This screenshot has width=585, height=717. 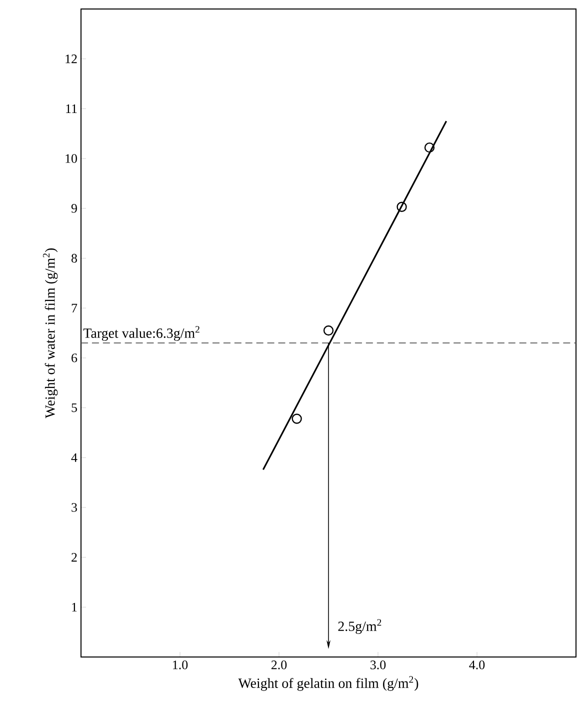 I want to click on y-tick-label: 3, so click(x=74, y=507).